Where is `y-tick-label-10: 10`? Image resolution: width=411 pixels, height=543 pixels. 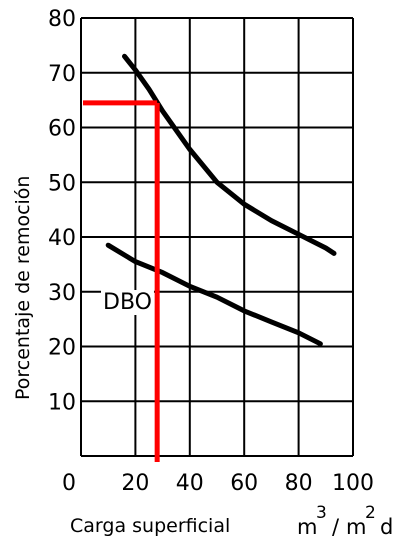 y-tick-label-10: 10 is located at coordinates (62, 402).